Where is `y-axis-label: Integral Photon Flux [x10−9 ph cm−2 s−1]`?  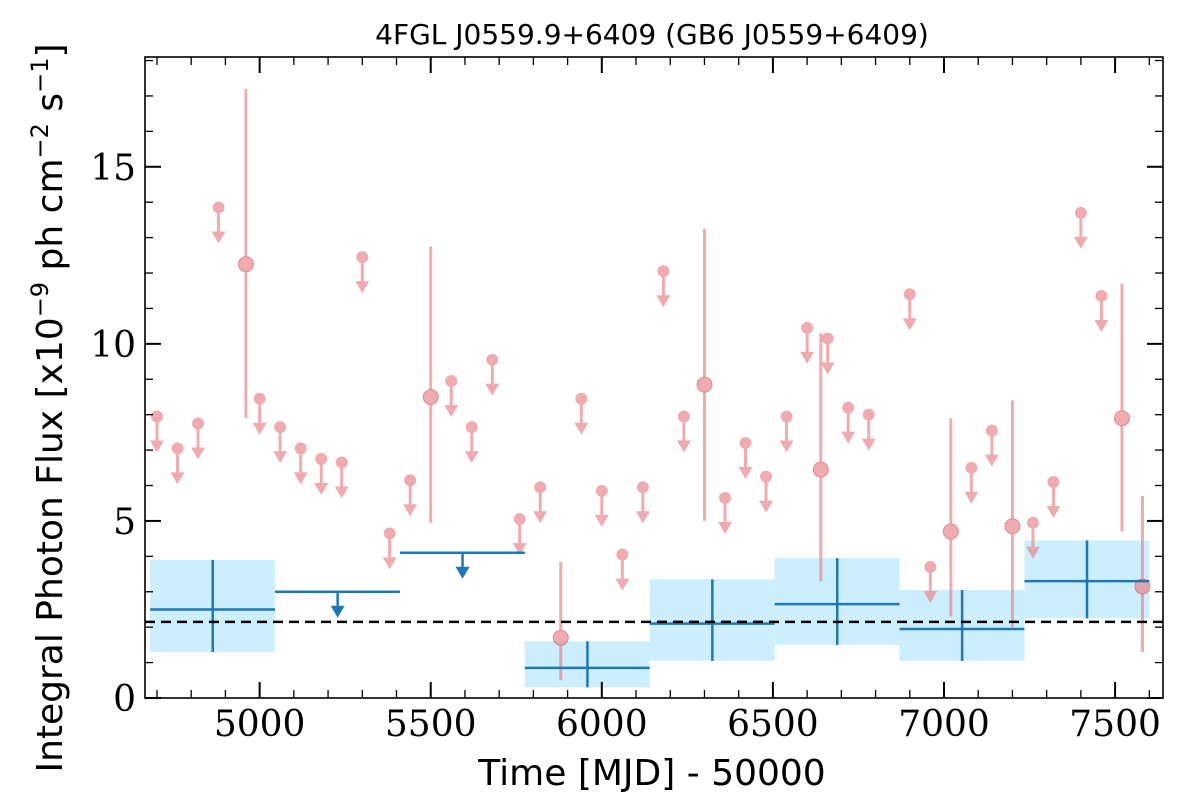
y-axis-label: Integral Photon Flux [x10−9 ph cm−2 s−1] is located at coordinates (48, 407).